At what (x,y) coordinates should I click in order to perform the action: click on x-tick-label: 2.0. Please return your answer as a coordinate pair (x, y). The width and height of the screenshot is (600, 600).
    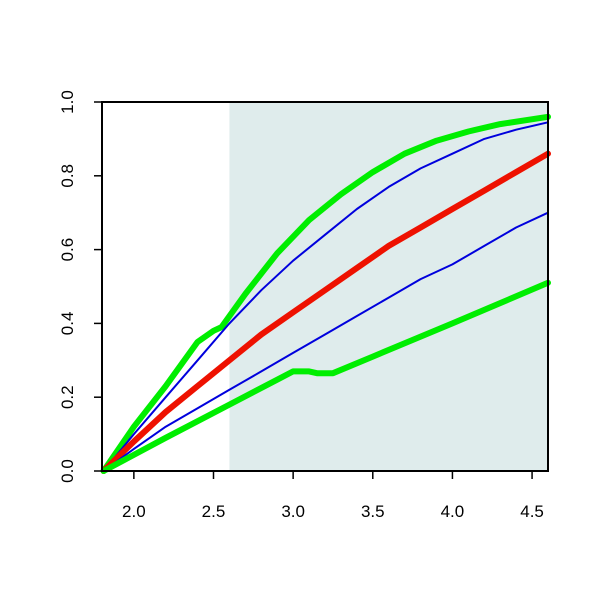
    Looking at the image, I should click on (134, 511).